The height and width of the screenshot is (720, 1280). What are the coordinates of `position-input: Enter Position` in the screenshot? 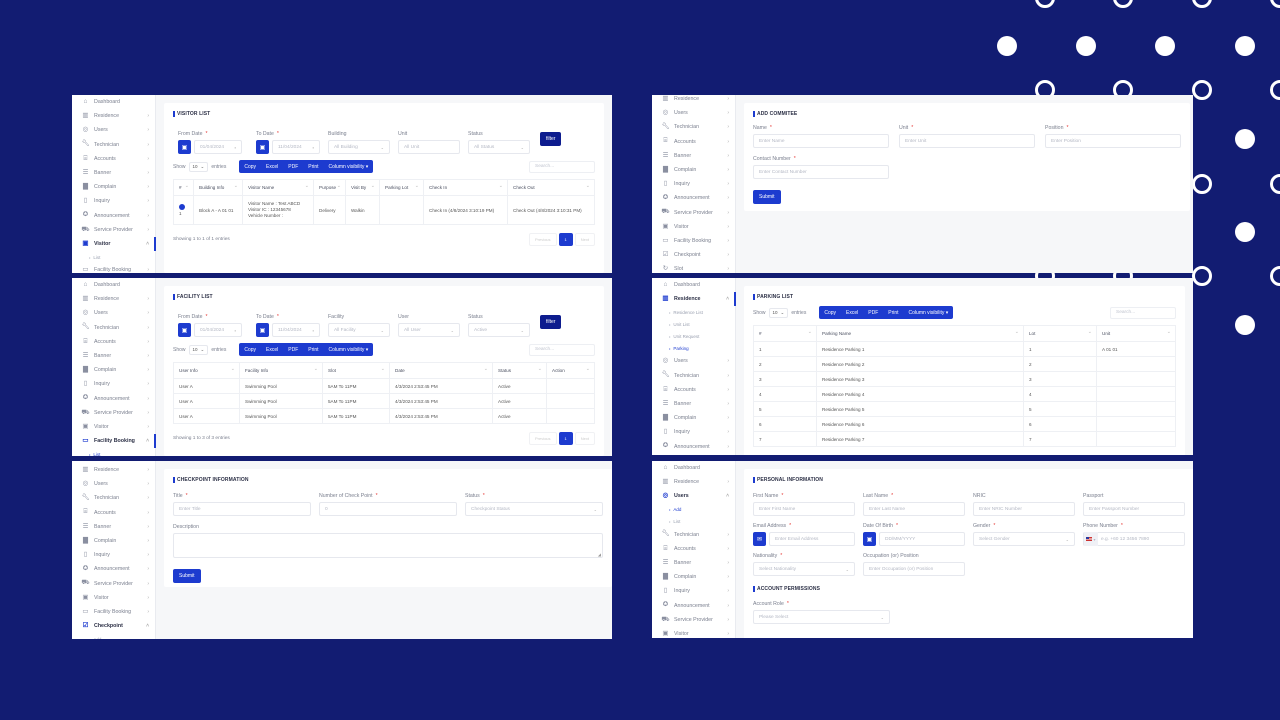 It's located at (1113, 141).